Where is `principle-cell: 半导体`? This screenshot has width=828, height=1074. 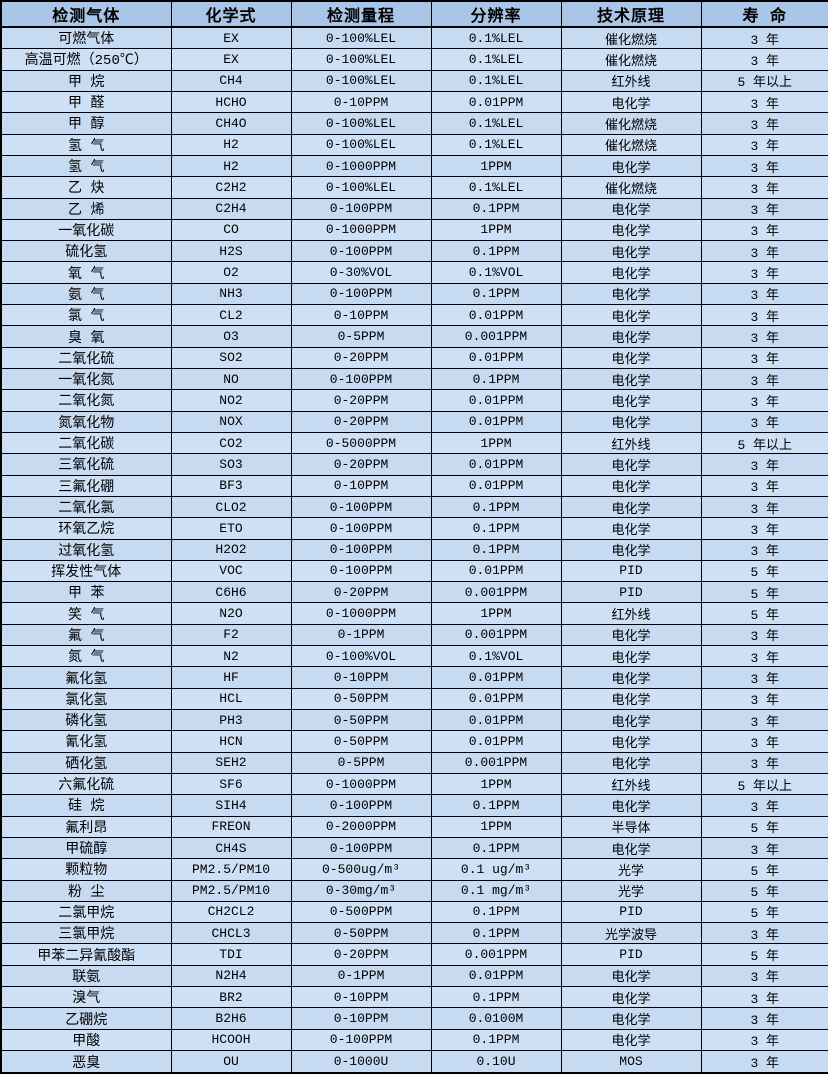
principle-cell: 半导体 is located at coordinates (631, 826).